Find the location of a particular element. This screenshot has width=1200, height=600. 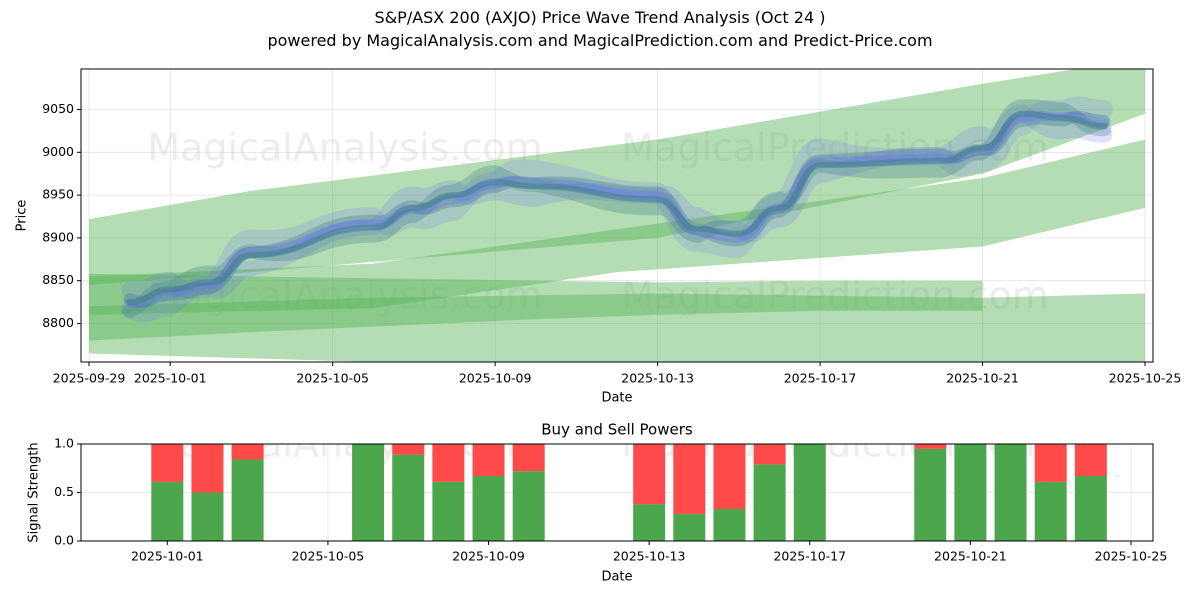

signal-y-tick-label: 1.0 is located at coordinates (64, 443).